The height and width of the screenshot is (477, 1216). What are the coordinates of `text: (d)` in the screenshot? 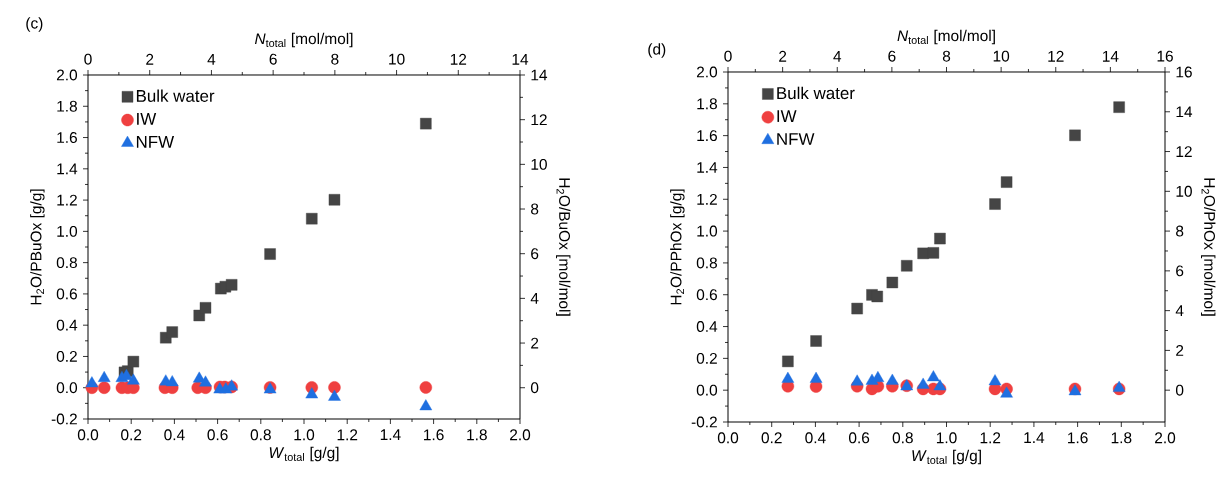 It's located at (657, 50).